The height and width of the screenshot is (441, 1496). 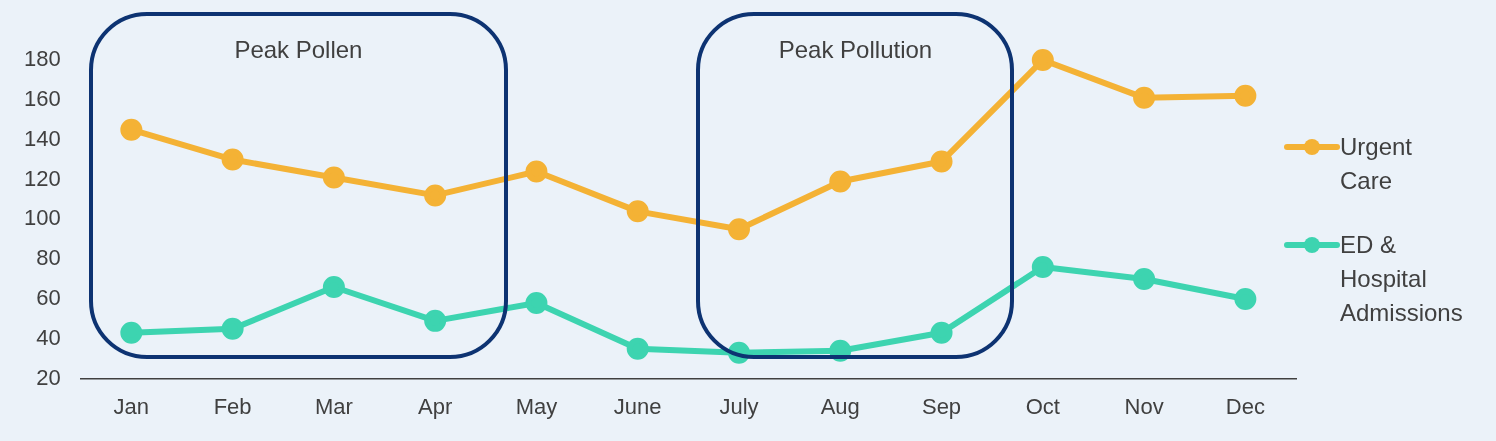 What do you see at coordinates (131, 406) in the screenshot?
I see `x-tick-label: Jan` at bounding box center [131, 406].